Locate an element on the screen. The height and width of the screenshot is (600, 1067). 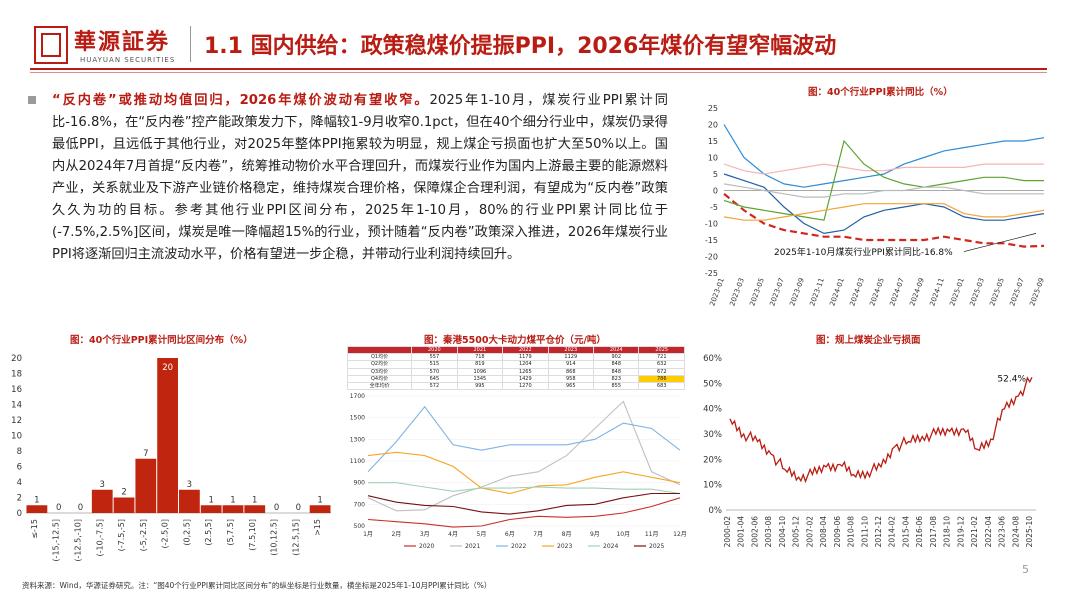
price-table-cell: 958 is located at coordinates (571, 378).